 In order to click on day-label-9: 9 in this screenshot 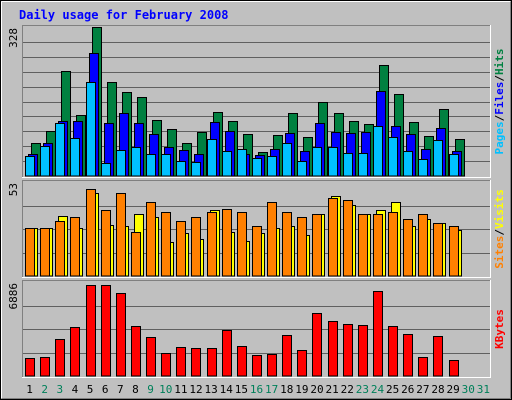, I will do `click(150, 389)`.